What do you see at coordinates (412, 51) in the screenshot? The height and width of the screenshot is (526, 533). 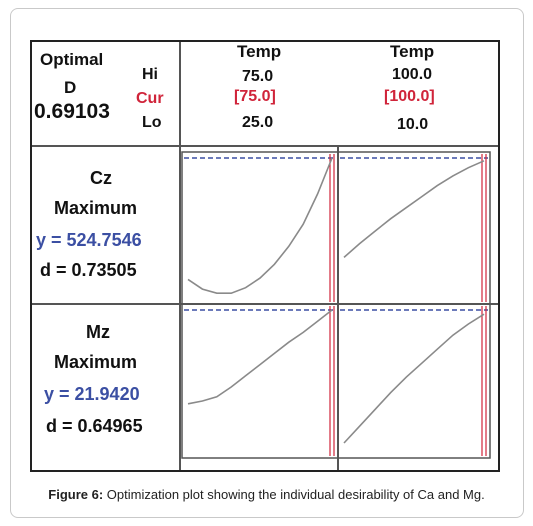 I see `factor-2-name: Temp` at bounding box center [412, 51].